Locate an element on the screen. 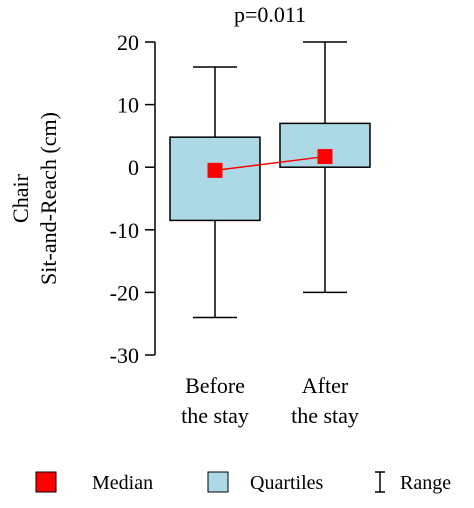 Image resolution: width=474 pixels, height=508 pixels. p-value-annotation: p=0.011 is located at coordinates (270, 14).